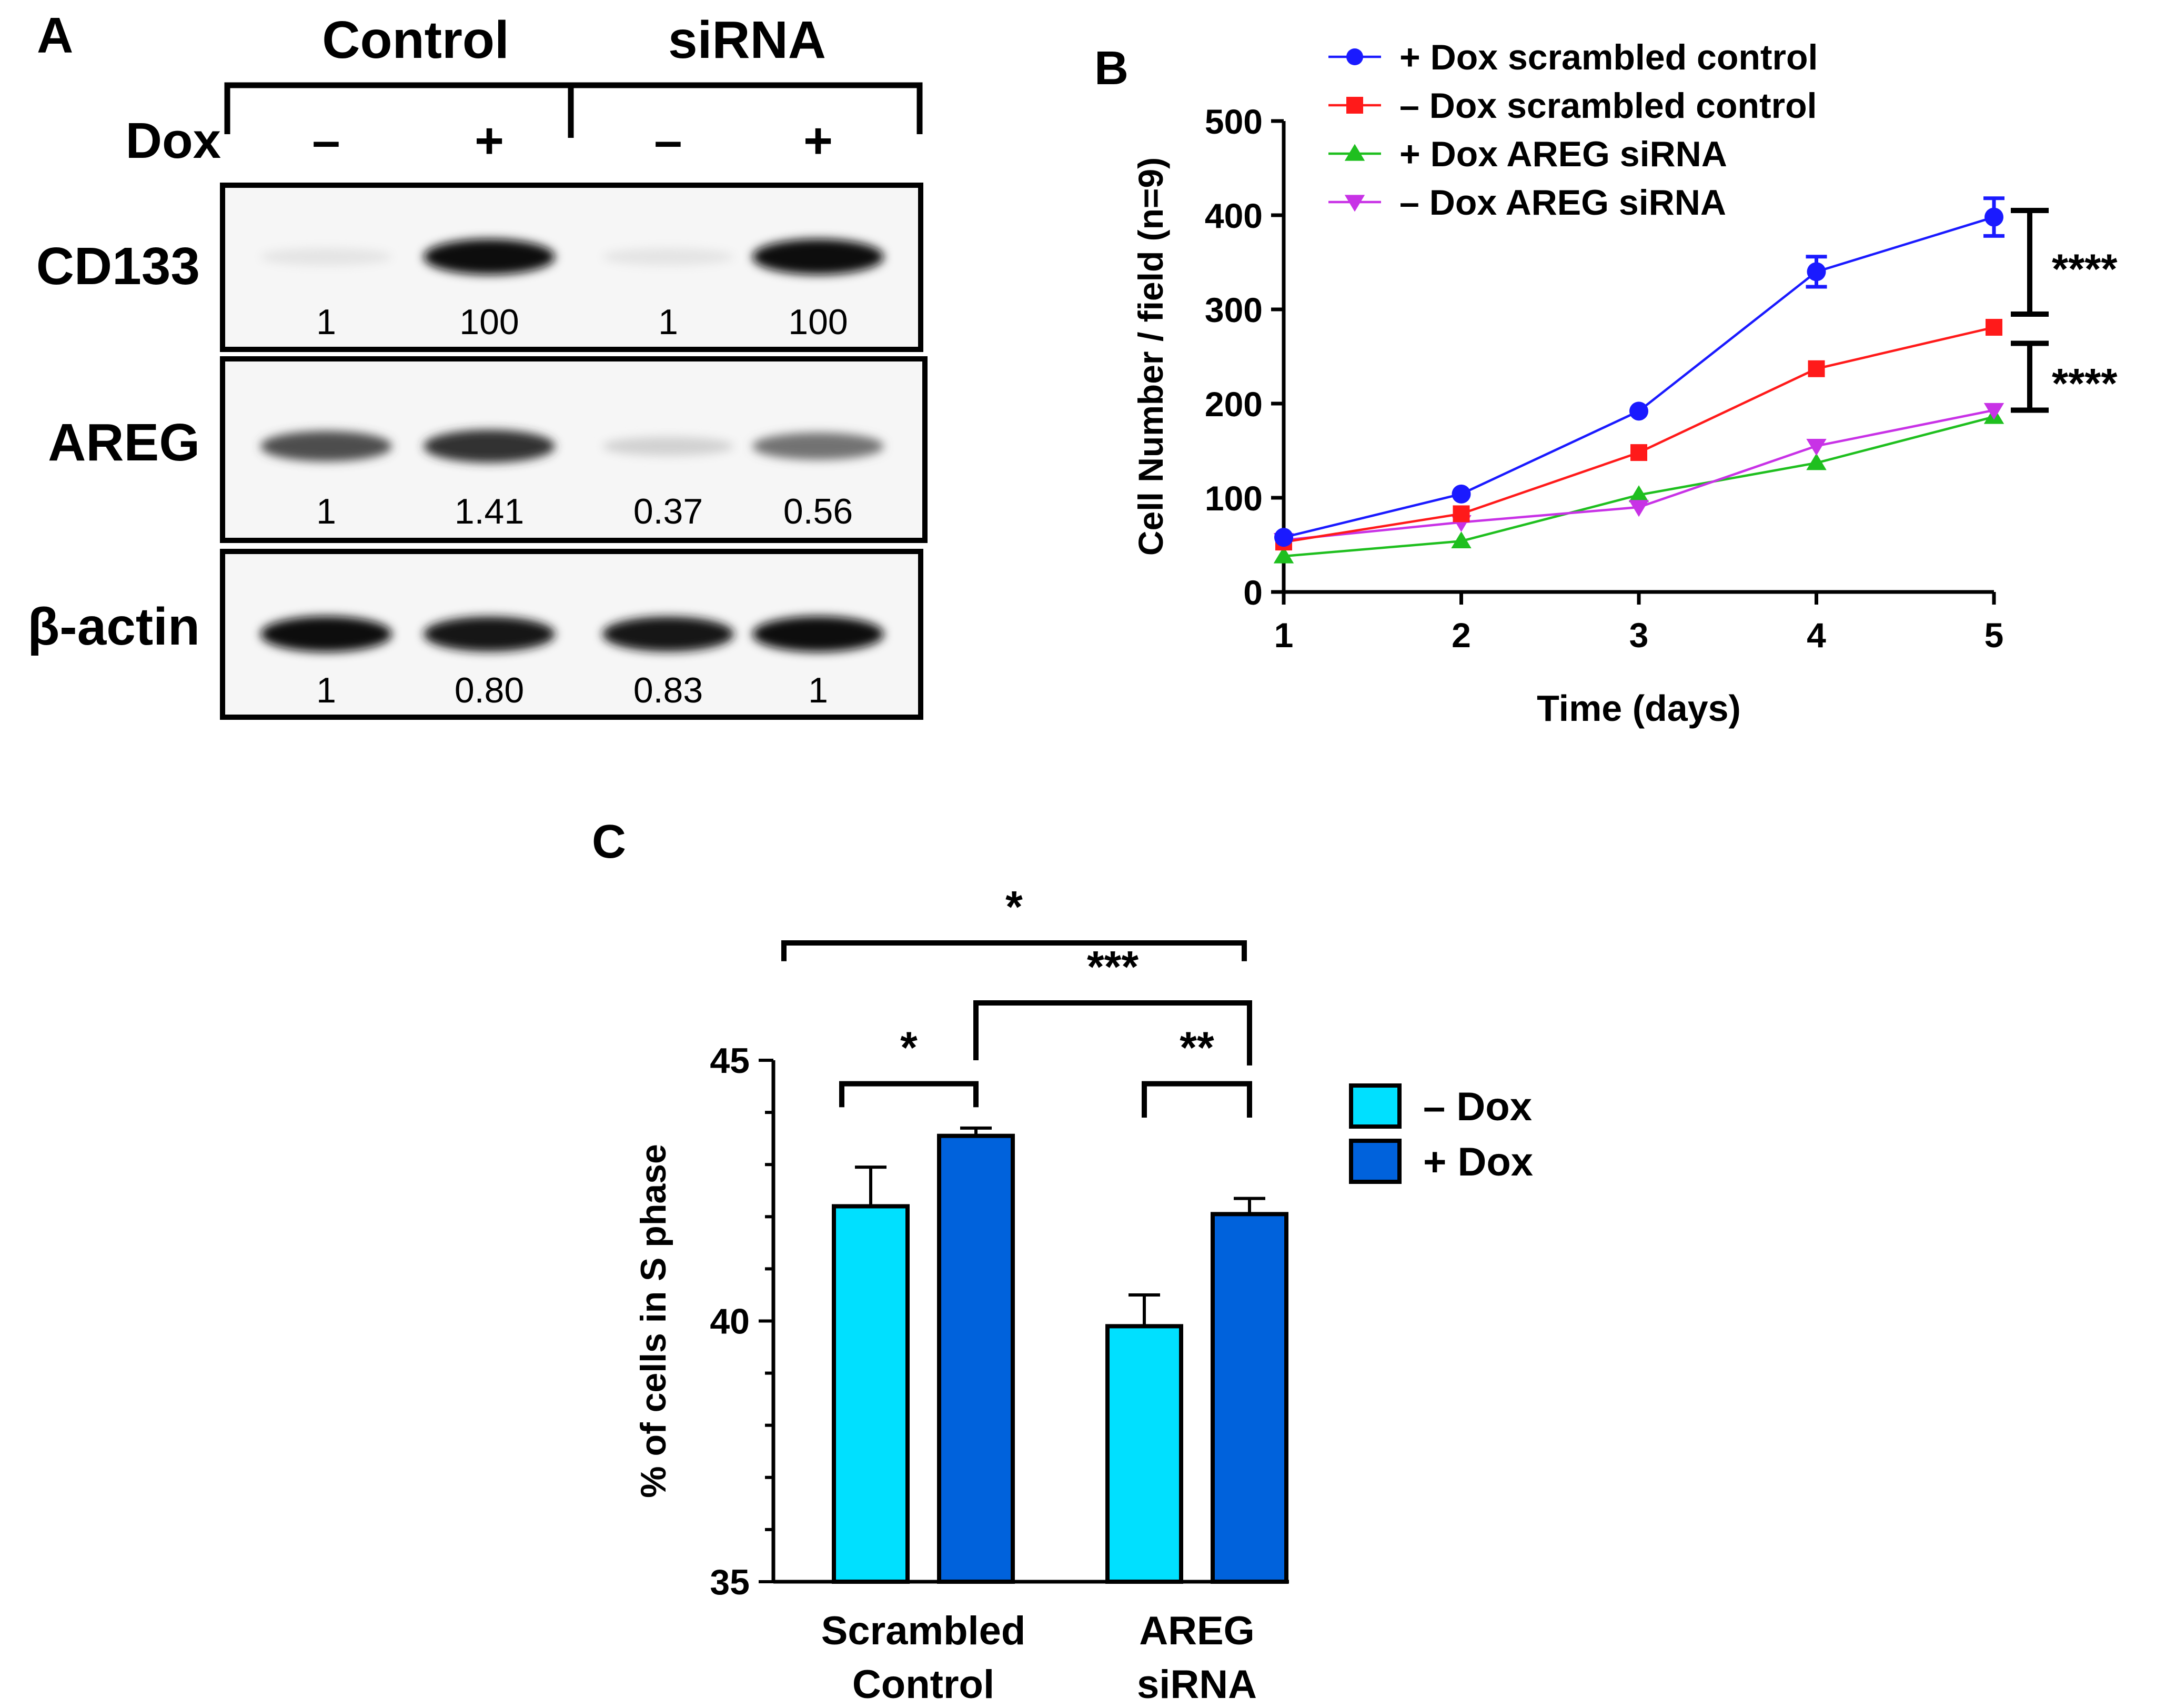 Image resolution: width=2166 pixels, height=1708 pixels. What do you see at coordinates (747, 40) in the screenshot?
I see `group-label-sirna: siRNA` at bounding box center [747, 40].